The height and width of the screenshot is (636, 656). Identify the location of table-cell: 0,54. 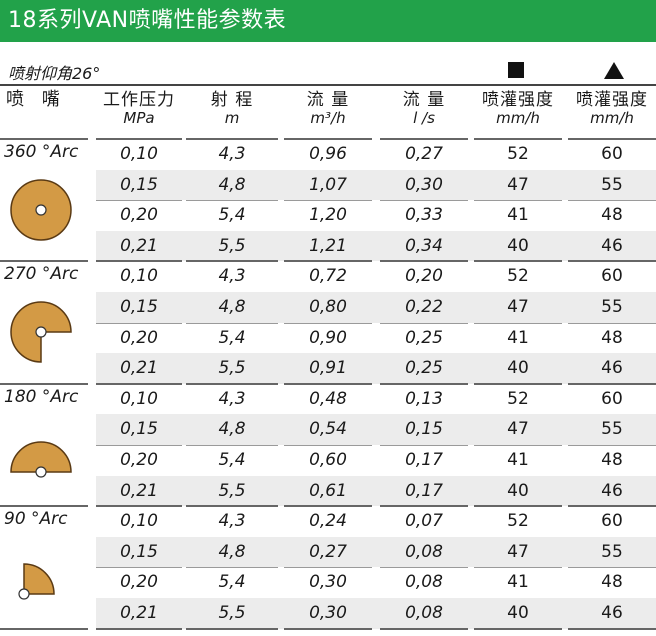
(328, 429).